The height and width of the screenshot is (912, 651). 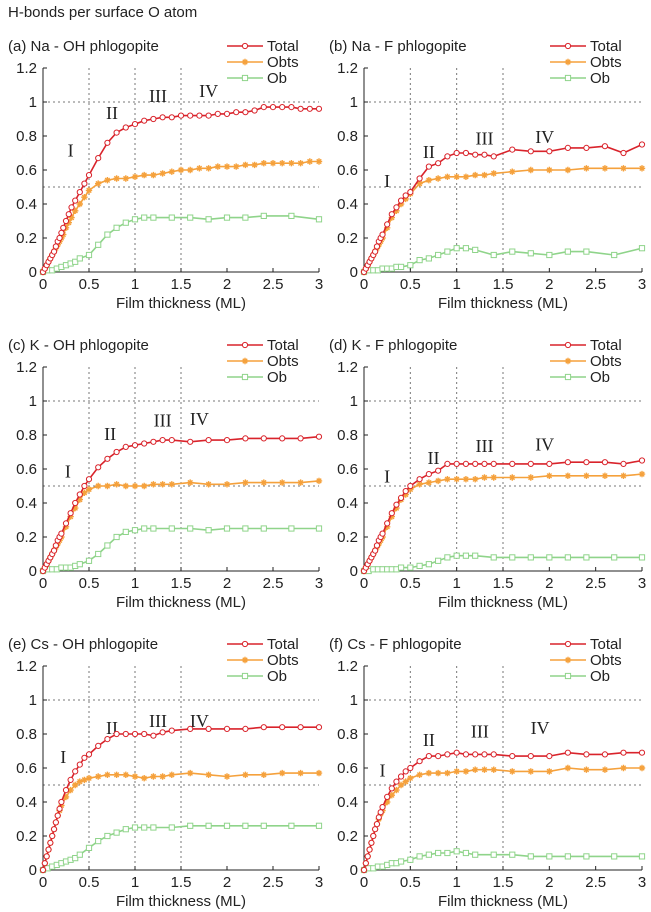 I want to click on x-tick-label: 2.5, so click(x=273, y=284).